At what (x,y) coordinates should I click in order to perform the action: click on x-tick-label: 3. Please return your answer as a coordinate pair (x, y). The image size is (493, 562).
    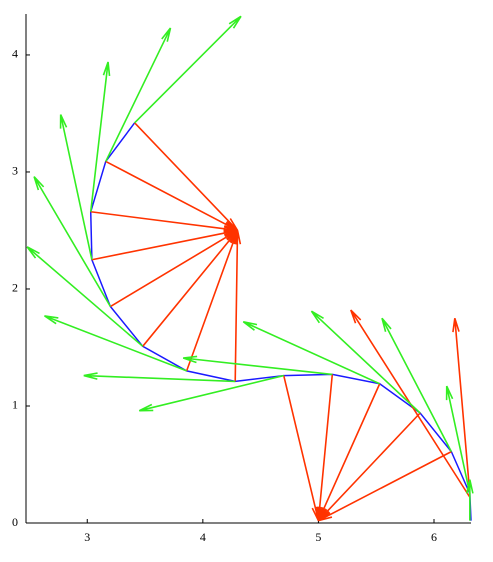
    Looking at the image, I should click on (87, 537).